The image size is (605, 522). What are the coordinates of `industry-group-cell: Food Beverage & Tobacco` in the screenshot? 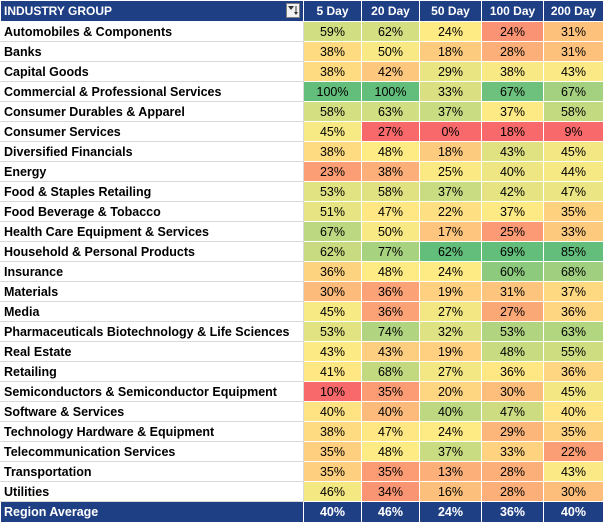 It's located at (152, 211).